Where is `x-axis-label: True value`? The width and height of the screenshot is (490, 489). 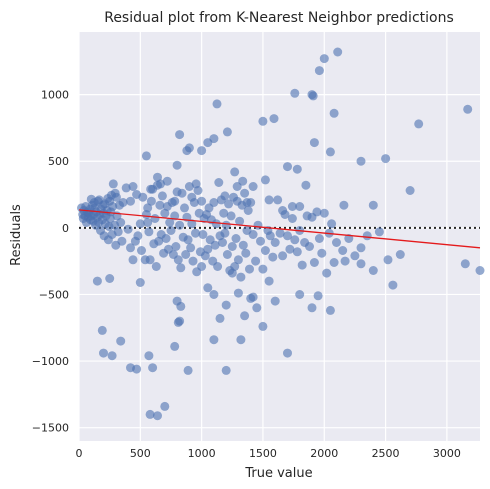 x-axis-label: True value is located at coordinates (278, 473).